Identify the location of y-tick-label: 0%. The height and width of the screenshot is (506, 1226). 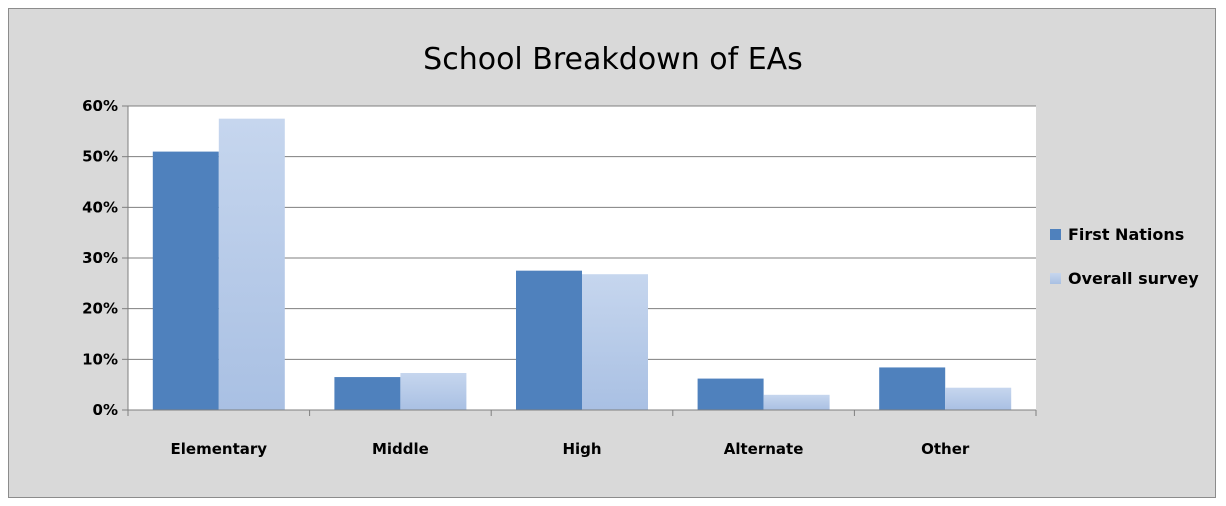
(105, 410).